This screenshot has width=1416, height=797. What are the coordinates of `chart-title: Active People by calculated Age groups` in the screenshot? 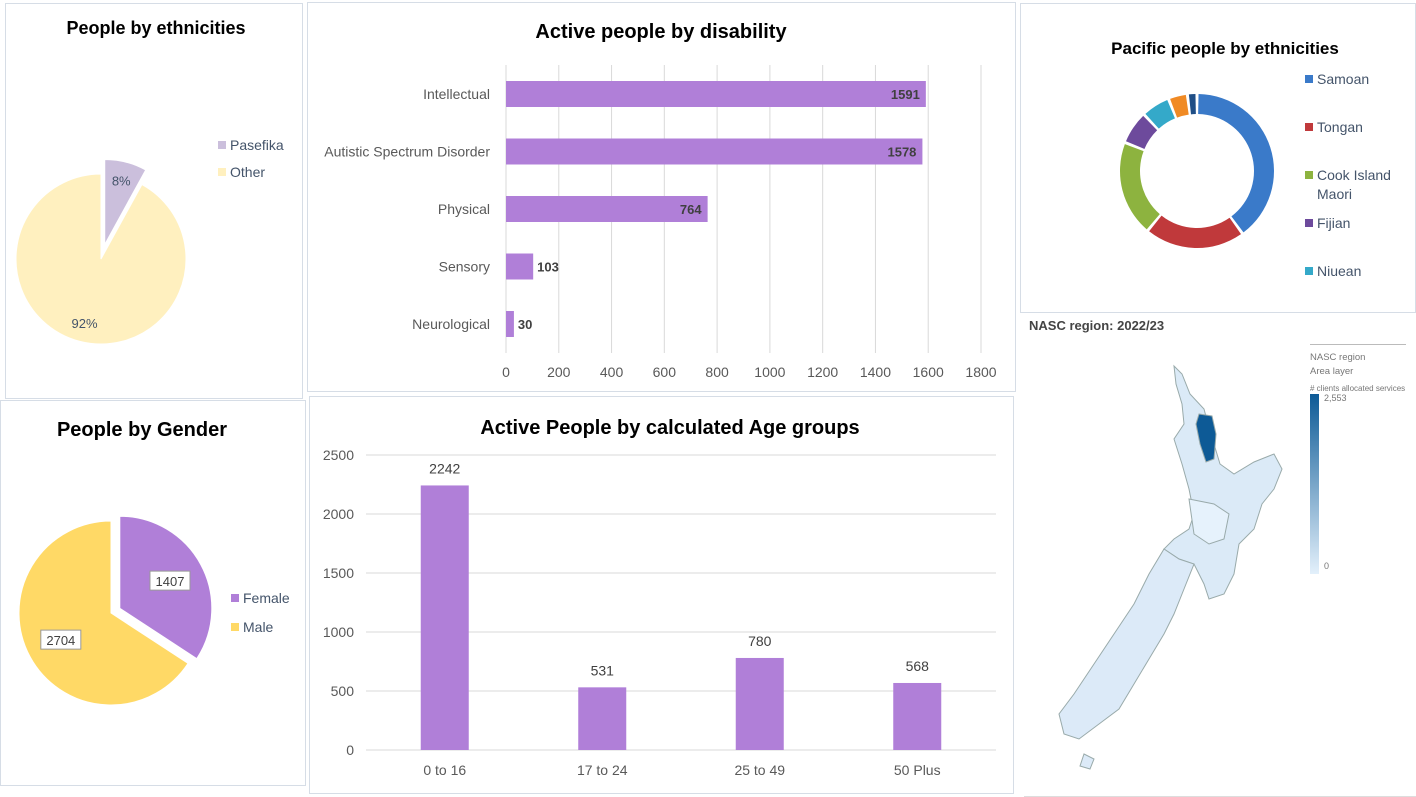 It's located at (669, 428).